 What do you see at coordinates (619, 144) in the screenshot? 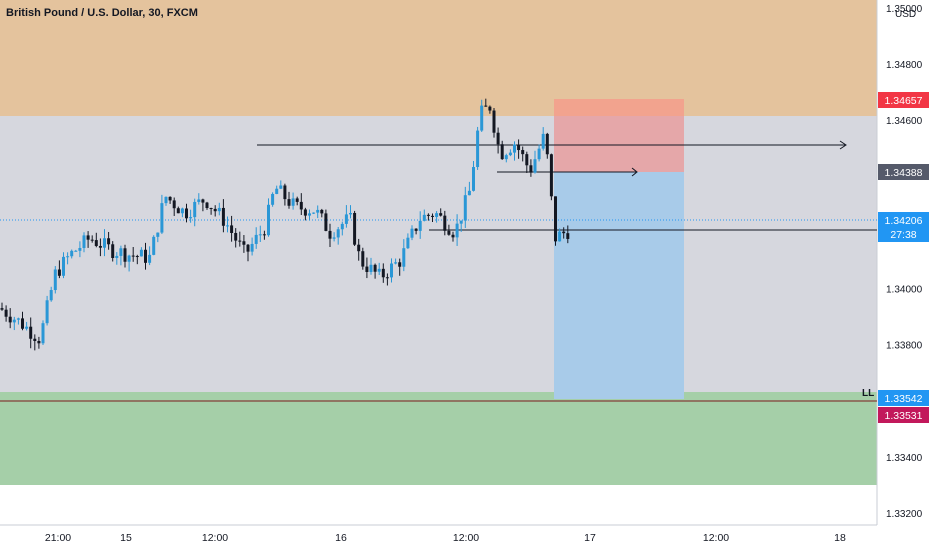
I see `stop-loss-box-lower` at bounding box center [619, 144].